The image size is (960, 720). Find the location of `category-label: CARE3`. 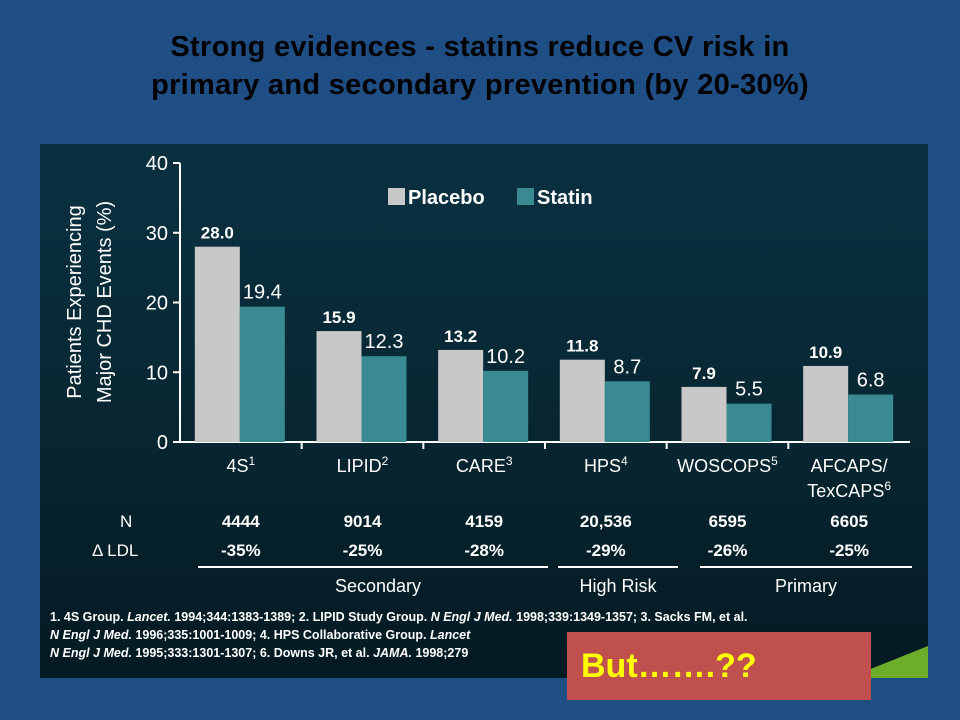

category-label: CARE3 is located at coordinates (484, 465).